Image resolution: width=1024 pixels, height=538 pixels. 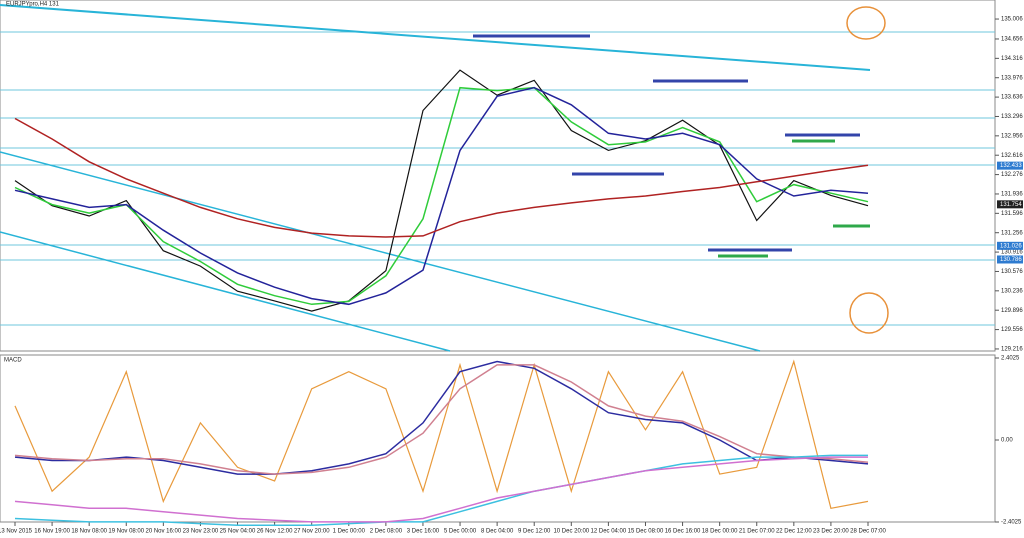 What do you see at coordinates (238, 532) in the screenshot?
I see `x-tick-label: 25 Nov 04:00` at bounding box center [238, 532].